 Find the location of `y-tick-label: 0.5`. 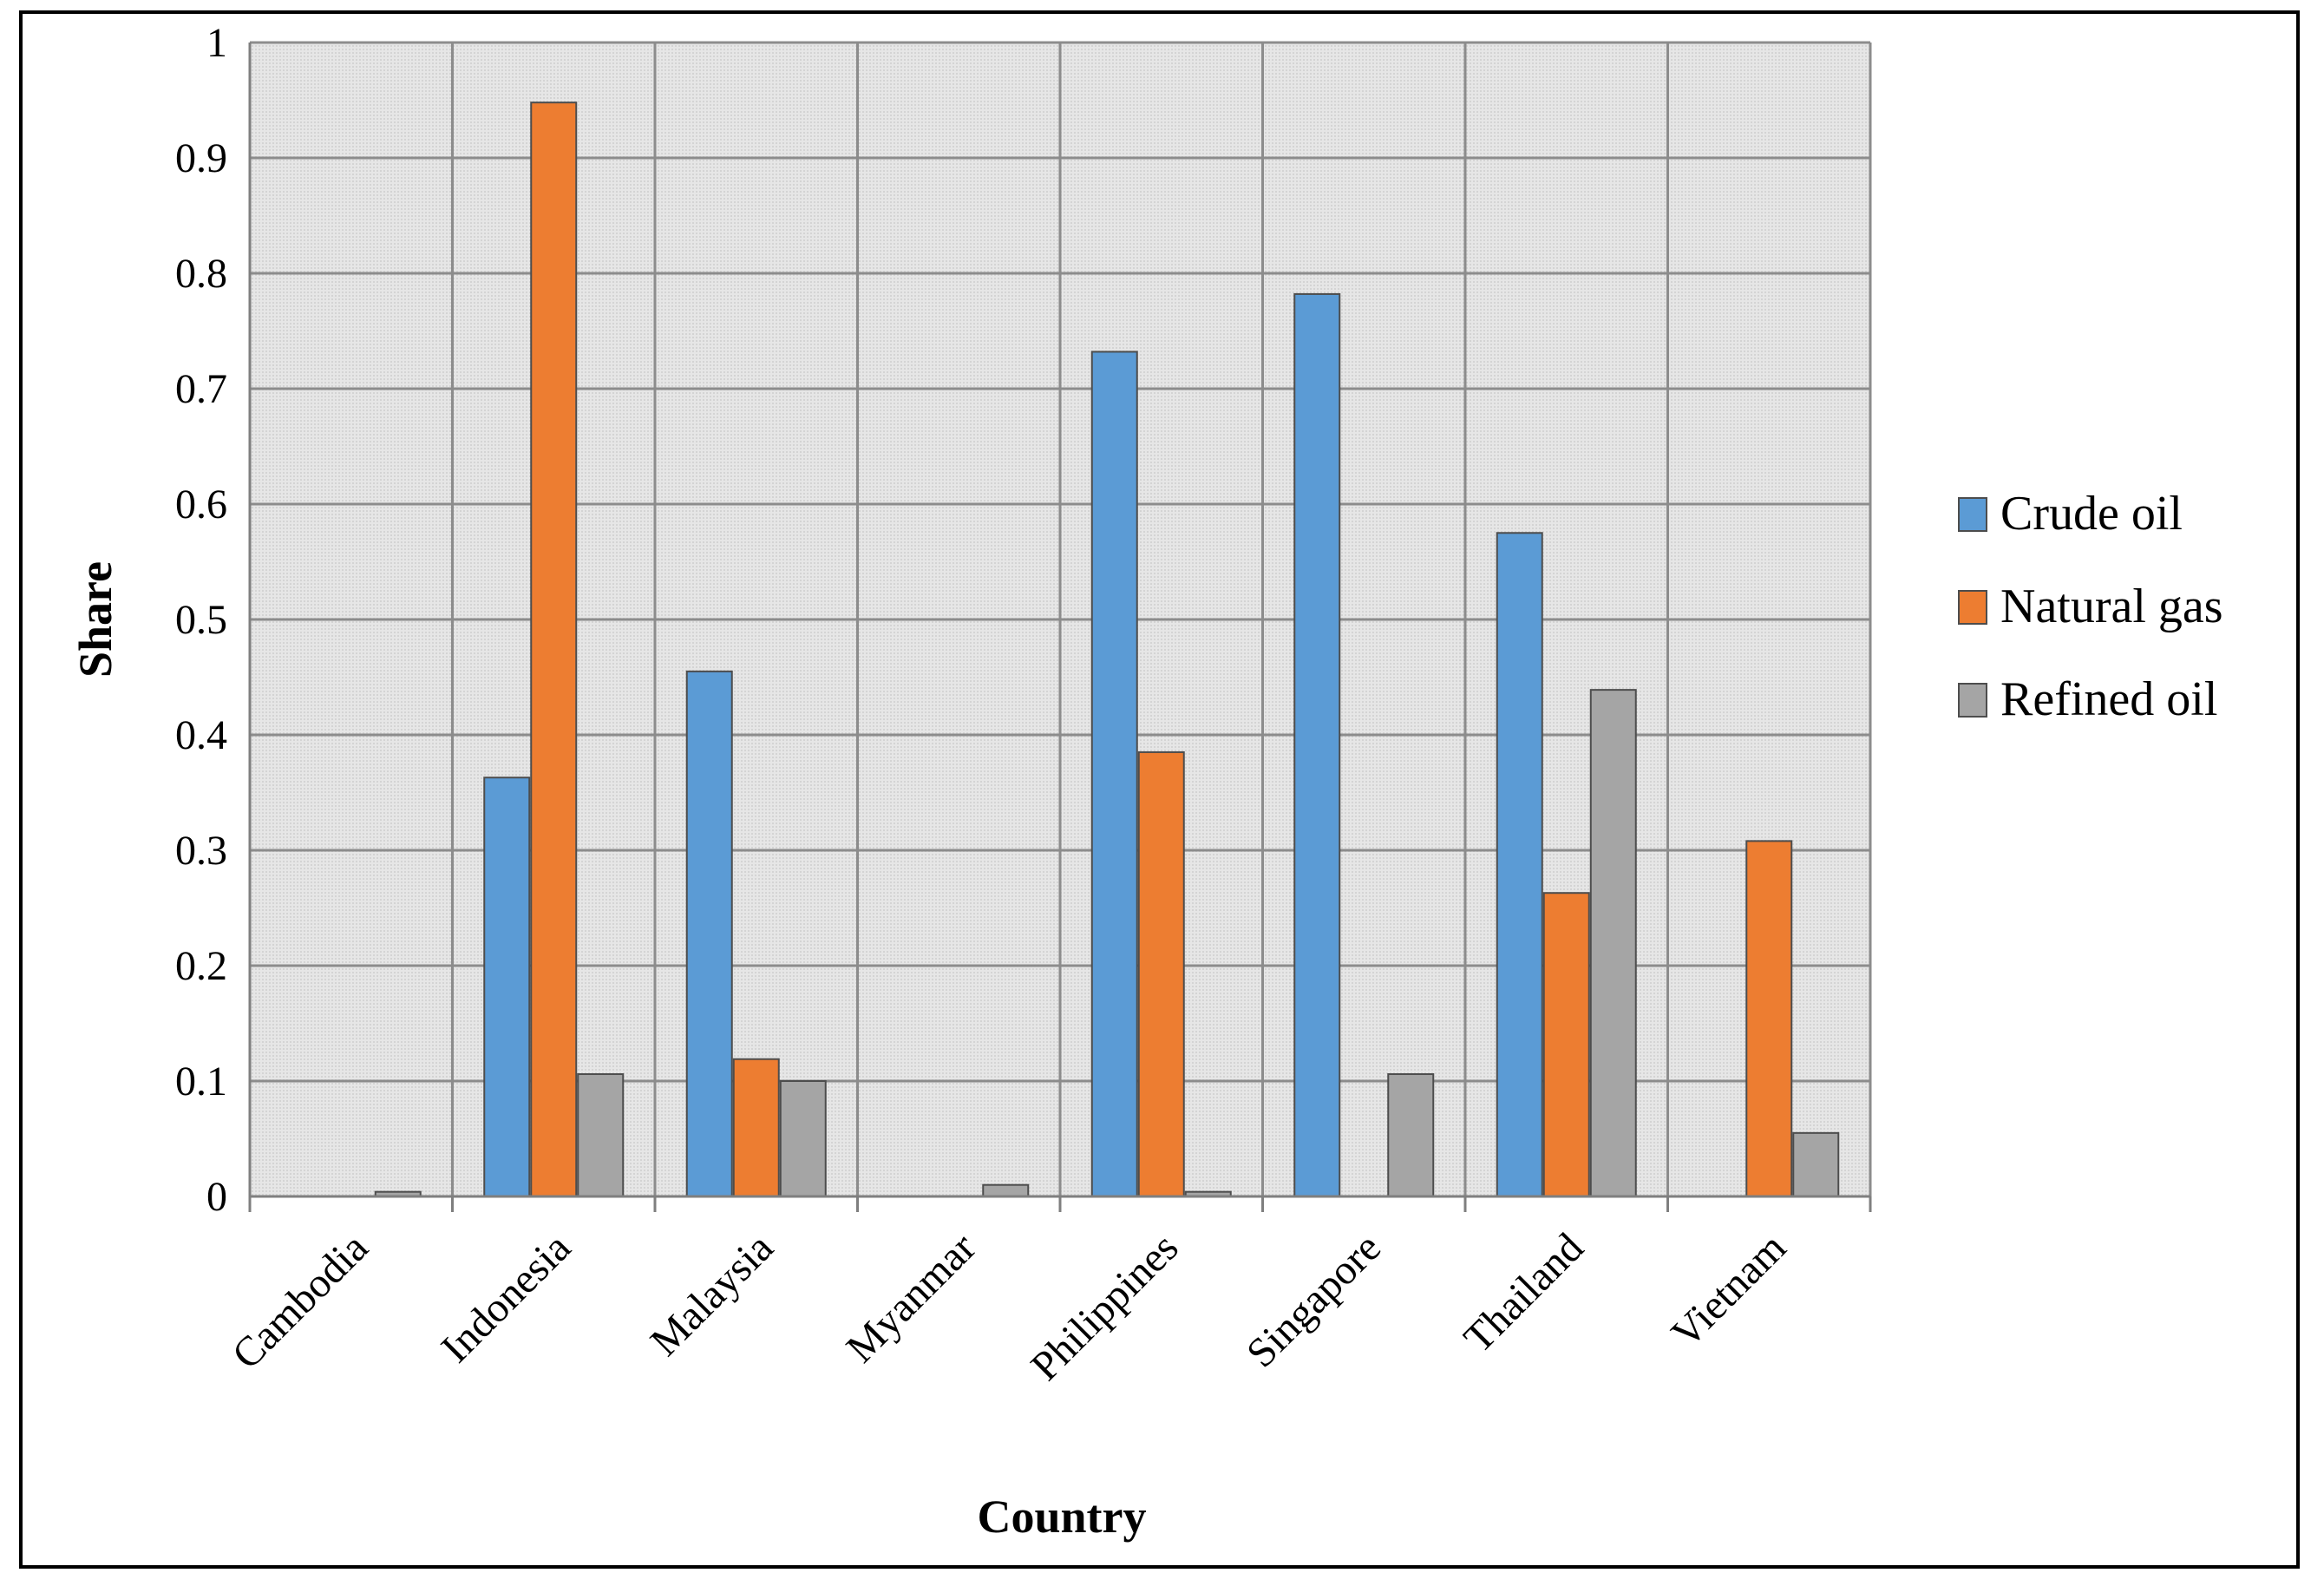

y-tick-label: 0.5 is located at coordinates (201, 620).